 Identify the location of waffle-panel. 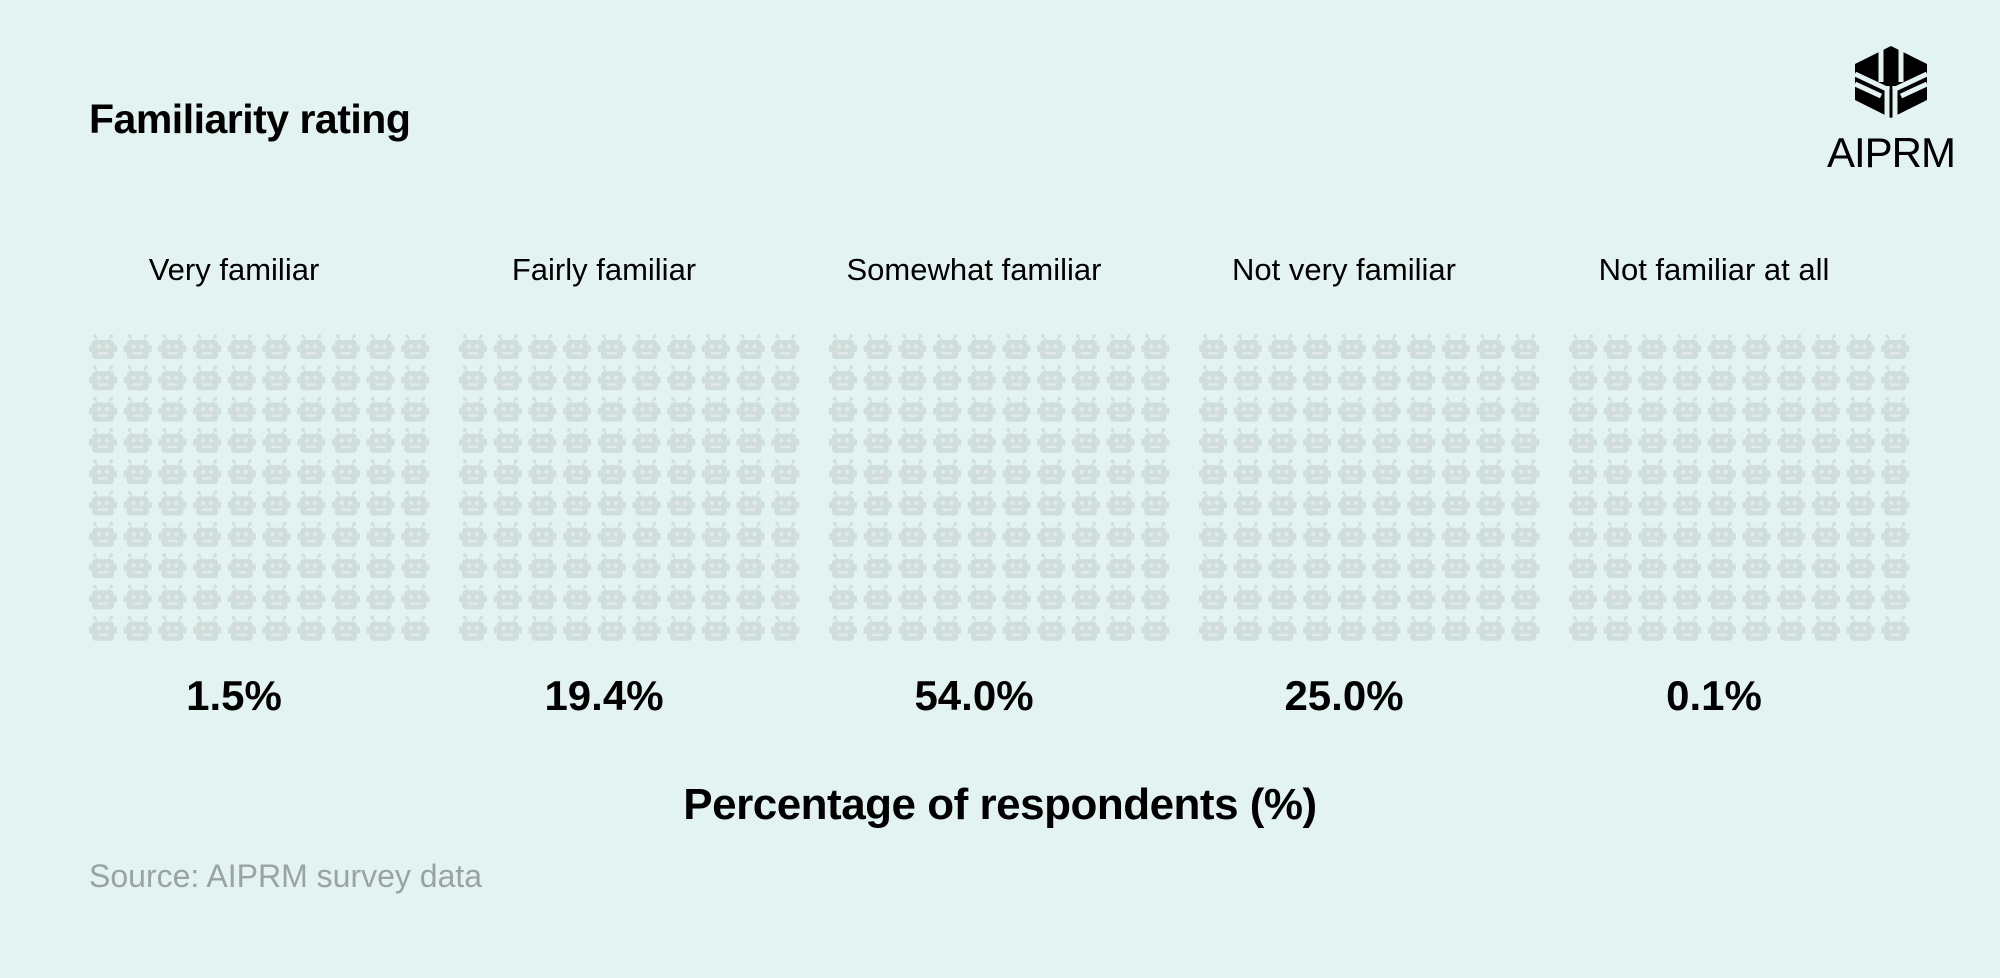
(629, 488).